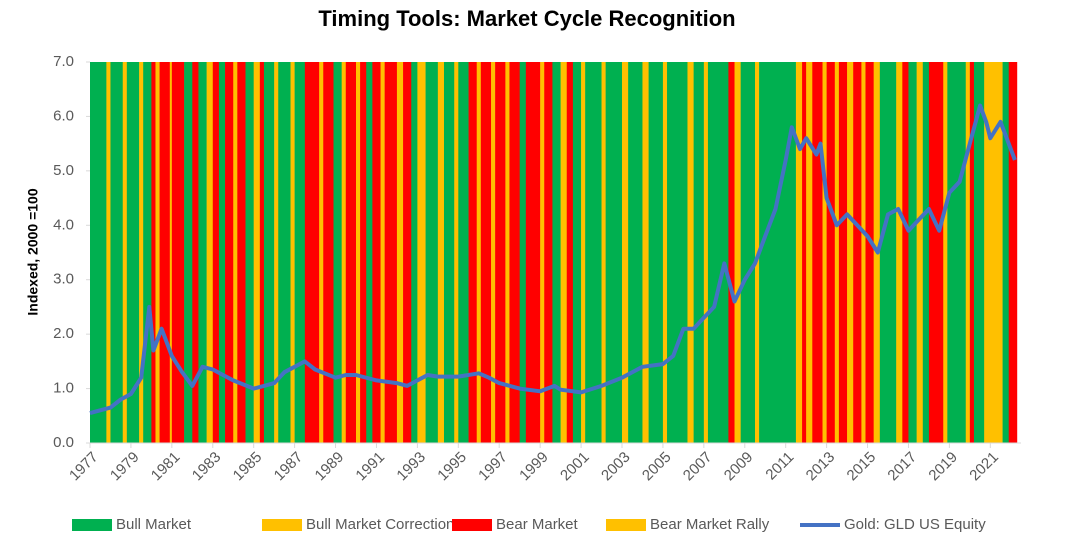  What do you see at coordinates (63, 61) in the screenshot?
I see `y-tick-label: 7.0` at bounding box center [63, 61].